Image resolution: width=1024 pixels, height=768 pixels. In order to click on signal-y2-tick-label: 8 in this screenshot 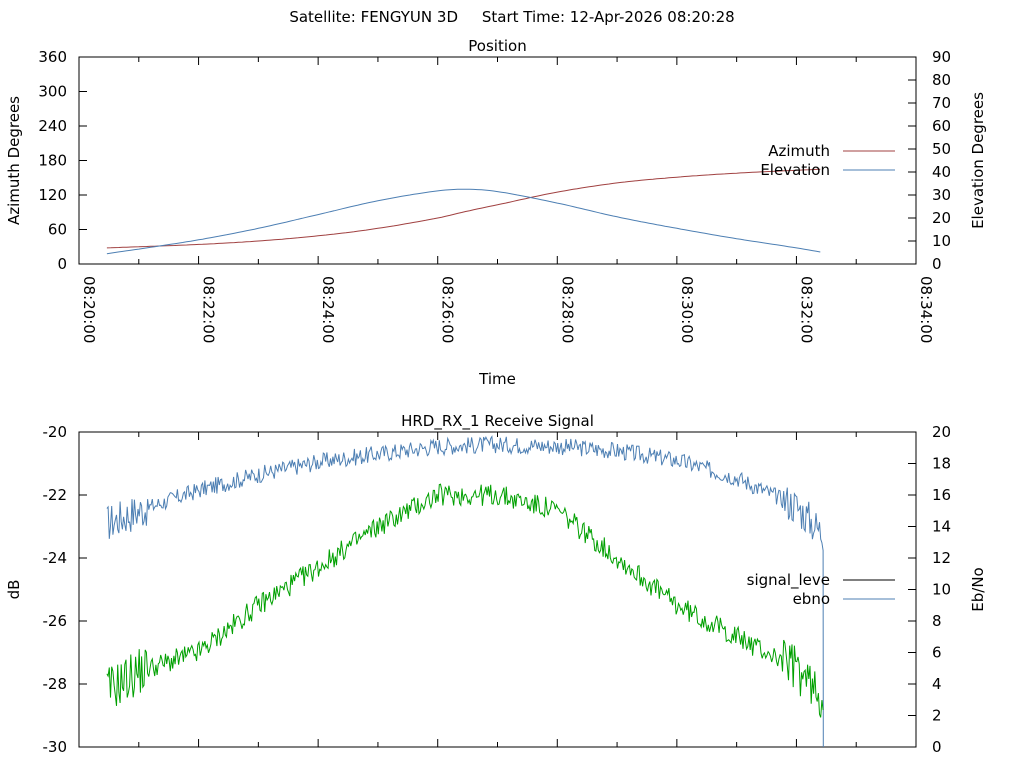, I will do `click(937, 621)`.